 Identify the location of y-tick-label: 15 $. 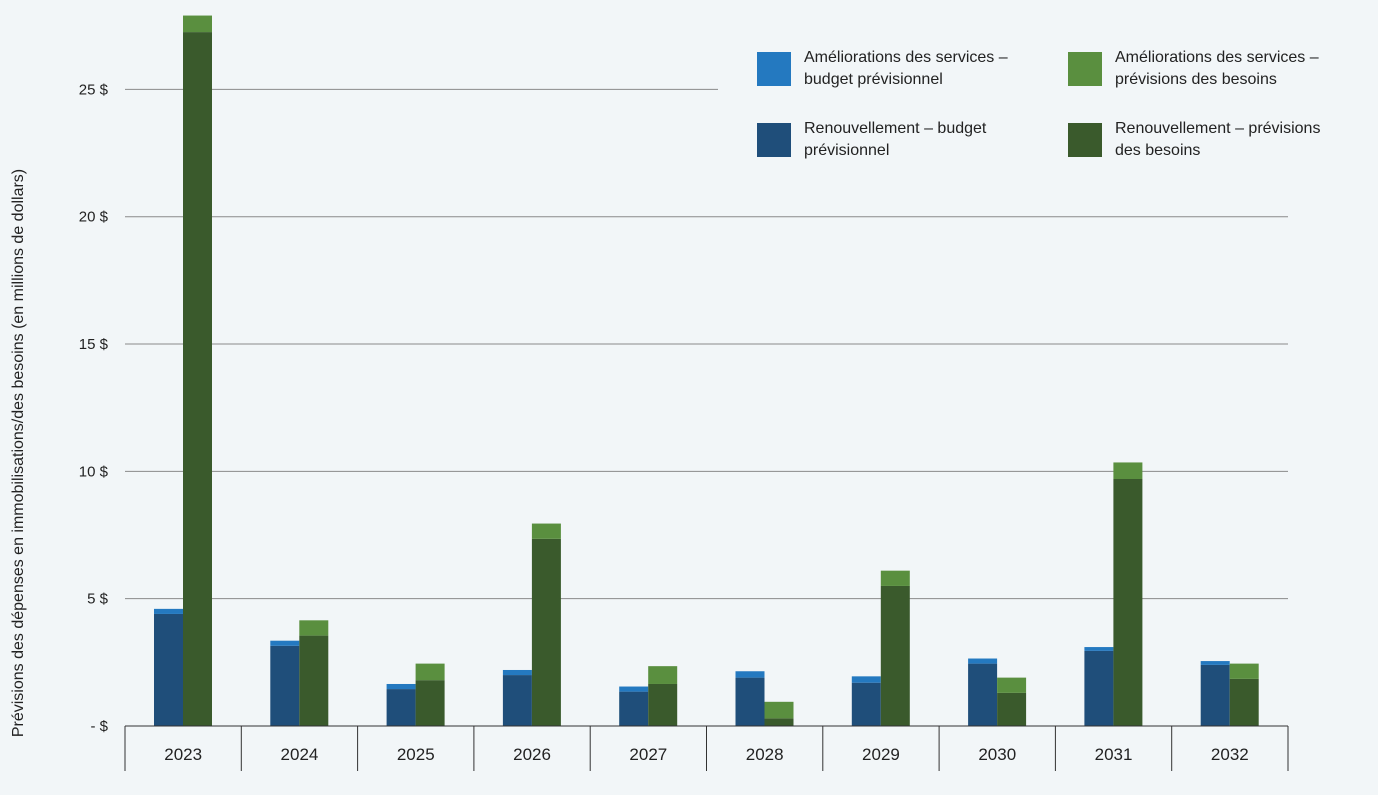
(94, 344).